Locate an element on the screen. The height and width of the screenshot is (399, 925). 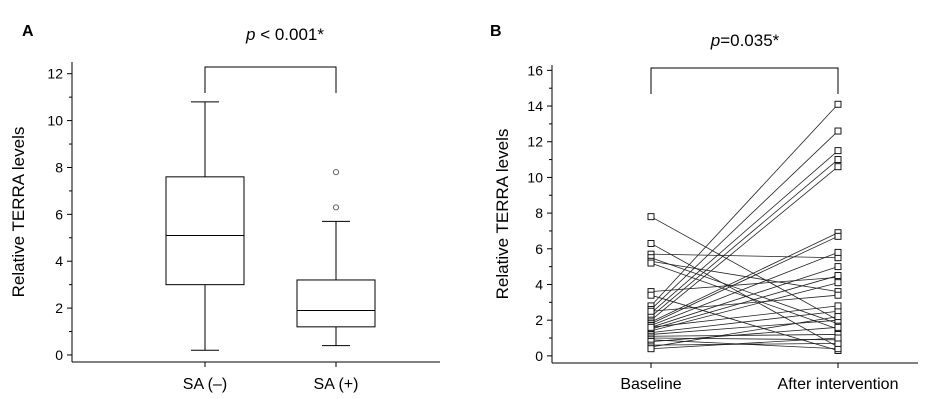
significance-label: p=0.035* is located at coordinates (745, 40).